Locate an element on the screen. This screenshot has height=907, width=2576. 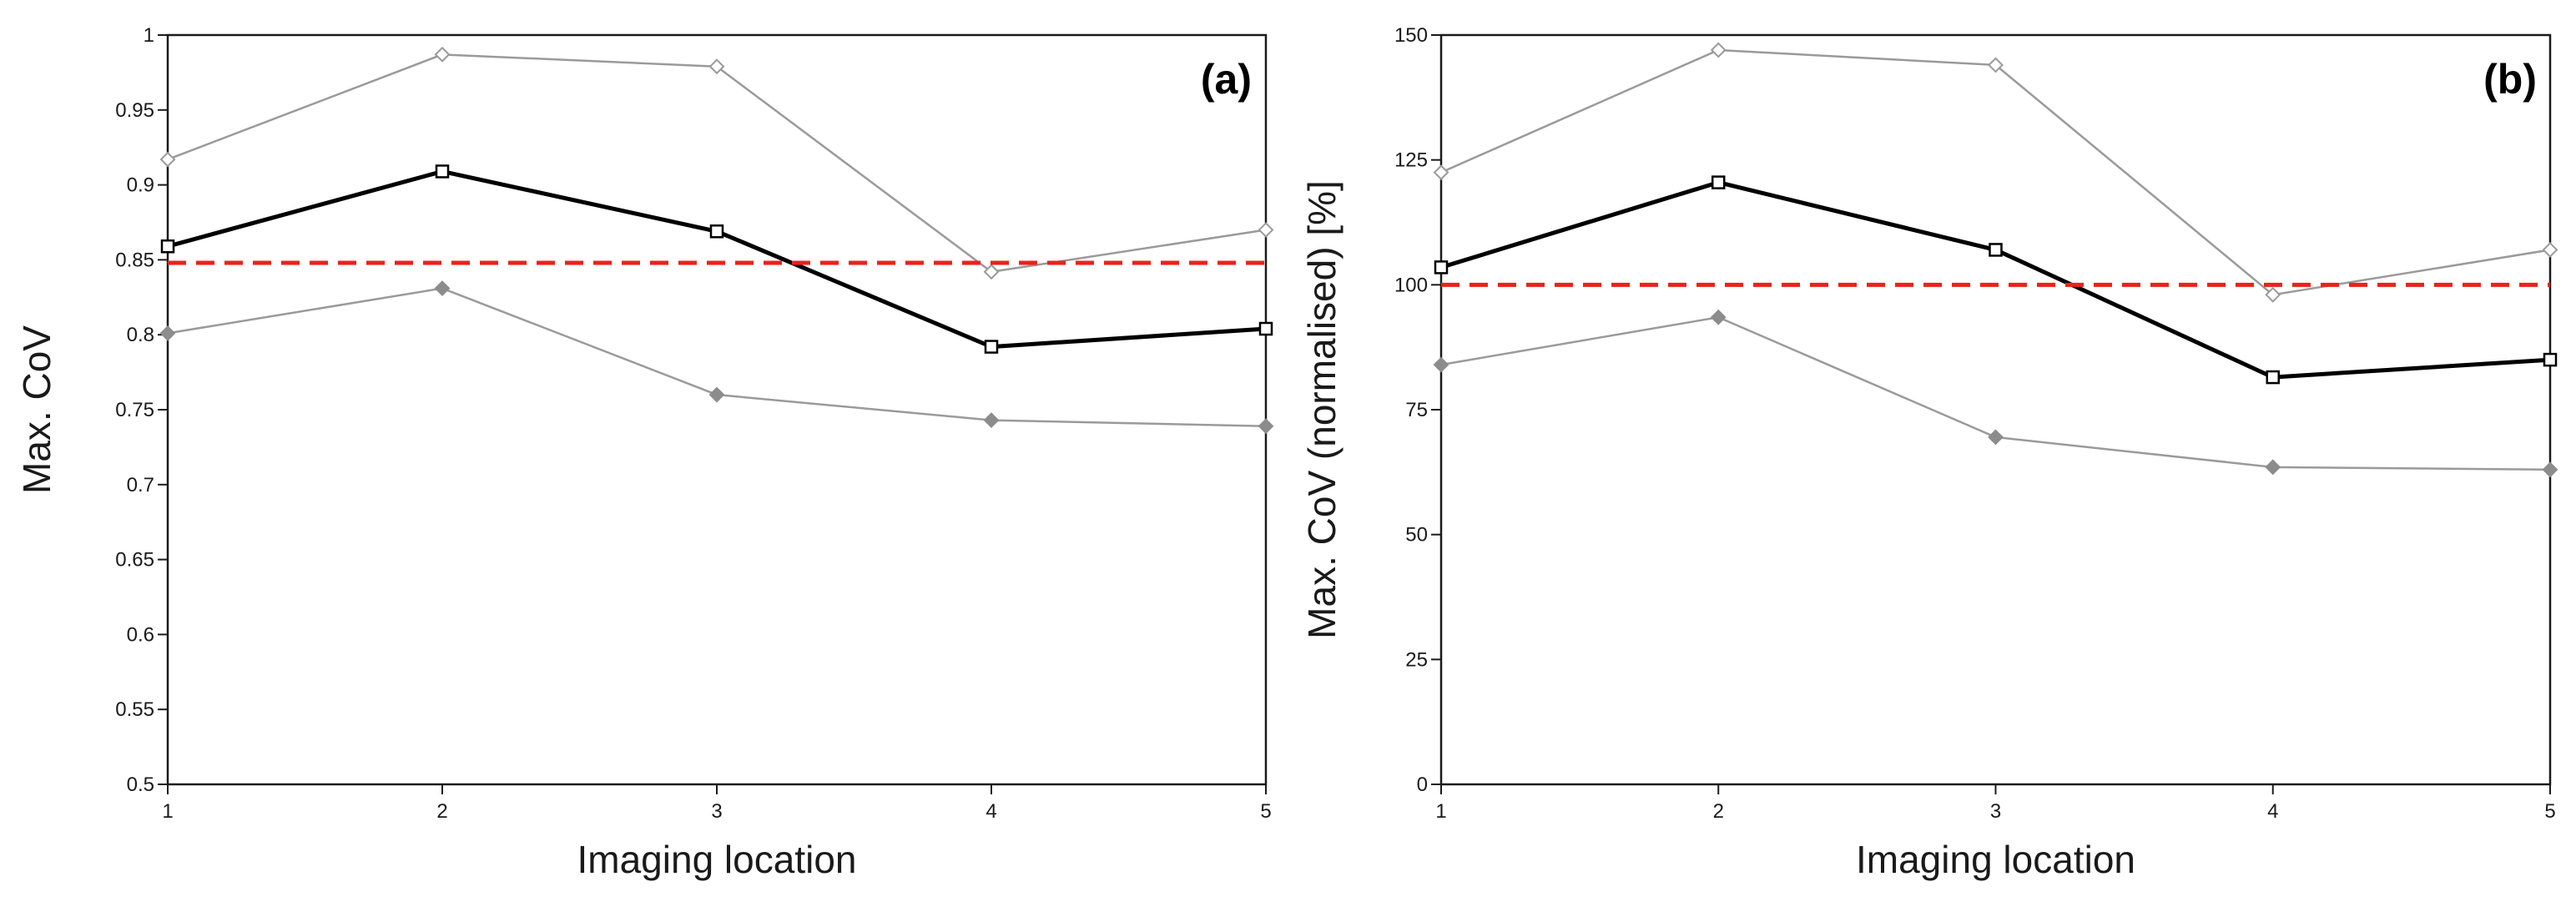
y-tick-label: 1 is located at coordinates (149, 35).